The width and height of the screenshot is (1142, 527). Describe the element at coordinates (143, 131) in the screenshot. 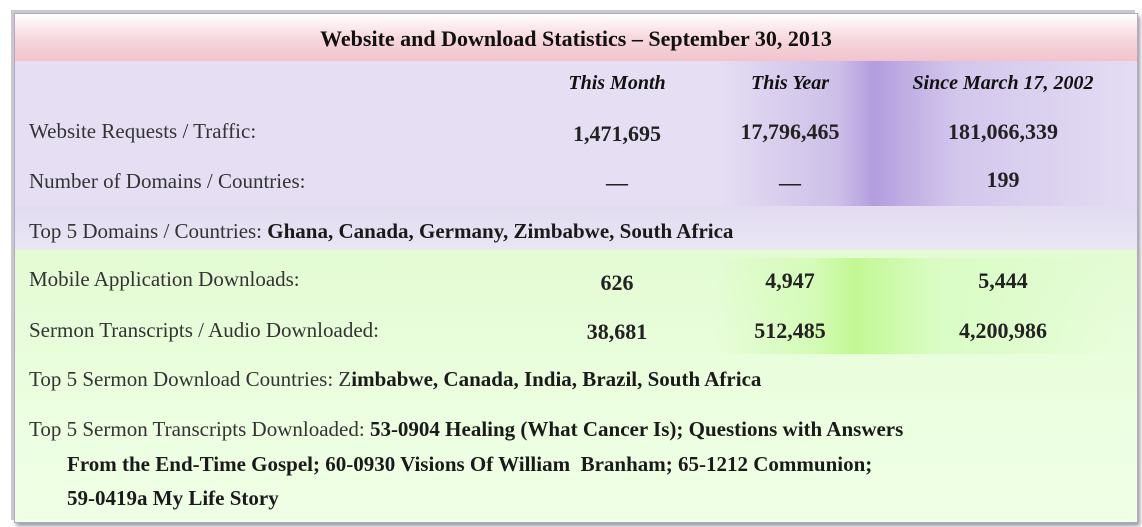

I see `row-label-website-requests: Website Requests / Traffic:` at that location.